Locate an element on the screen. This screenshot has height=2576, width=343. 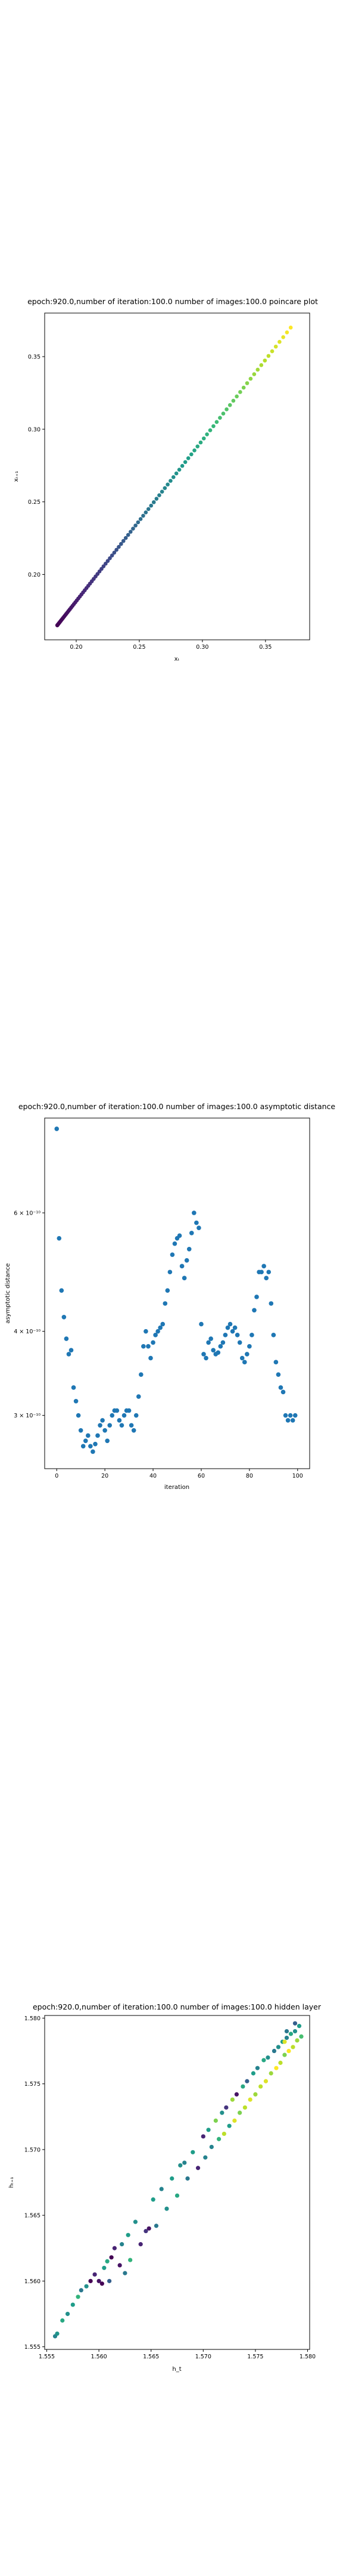
x-tick-label: 60 is located at coordinates (201, 1476).